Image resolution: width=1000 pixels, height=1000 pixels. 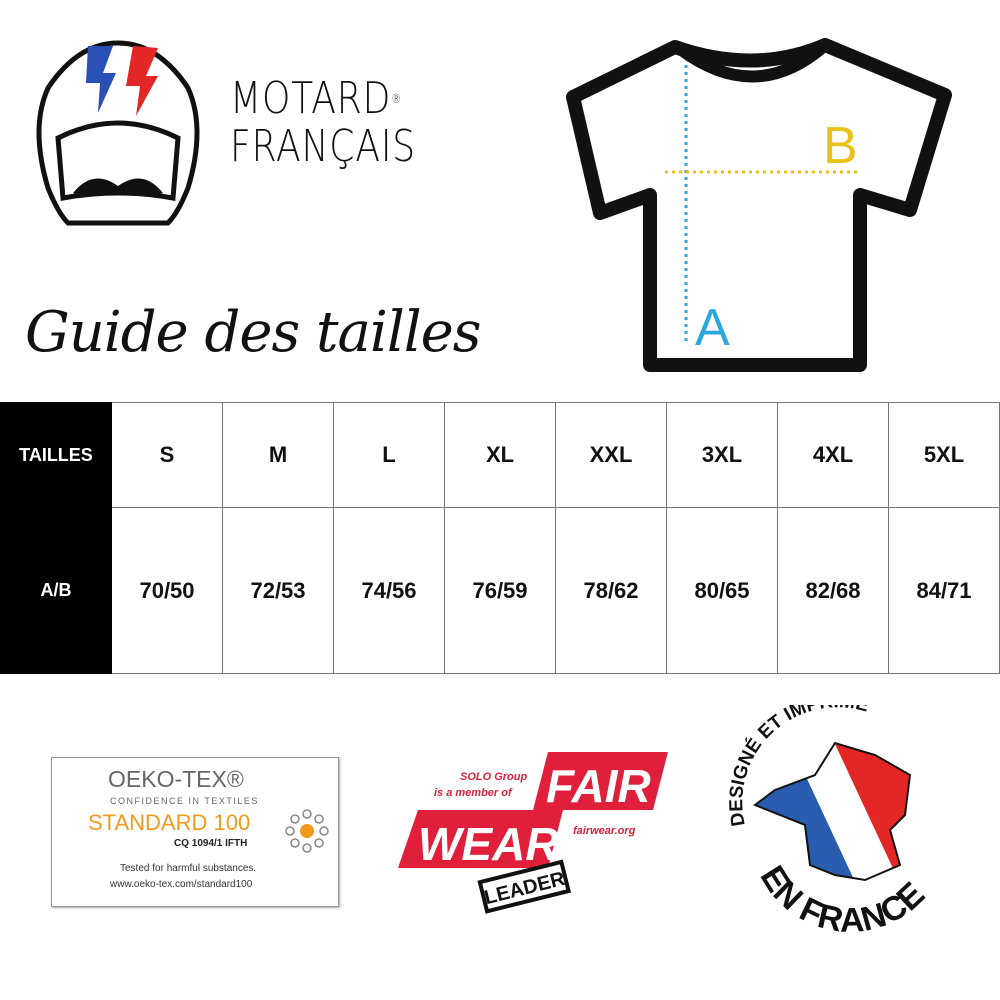 What do you see at coordinates (181, 884) in the screenshot?
I see `oekotex-url: www.oeko-tex.com/standard100` at bounding box center [181, 884].